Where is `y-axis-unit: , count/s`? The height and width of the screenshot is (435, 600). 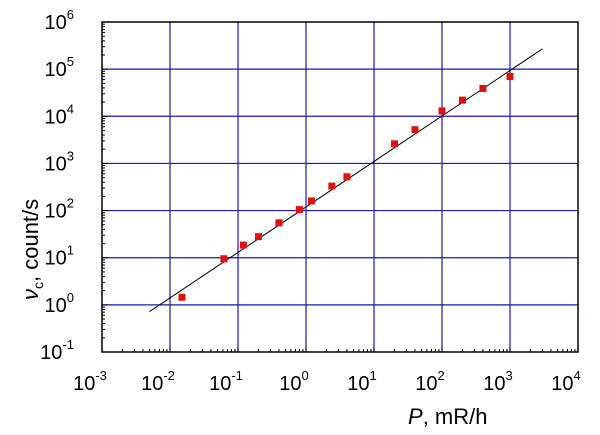
y-axis-unit: , count/s is located at coordinates (30, 240).